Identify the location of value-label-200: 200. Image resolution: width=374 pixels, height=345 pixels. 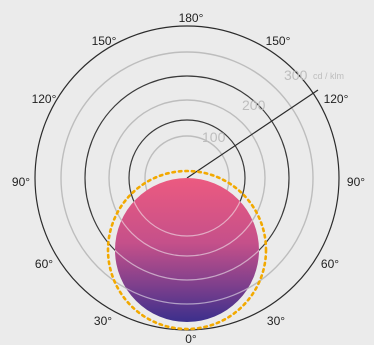
(254, 105).